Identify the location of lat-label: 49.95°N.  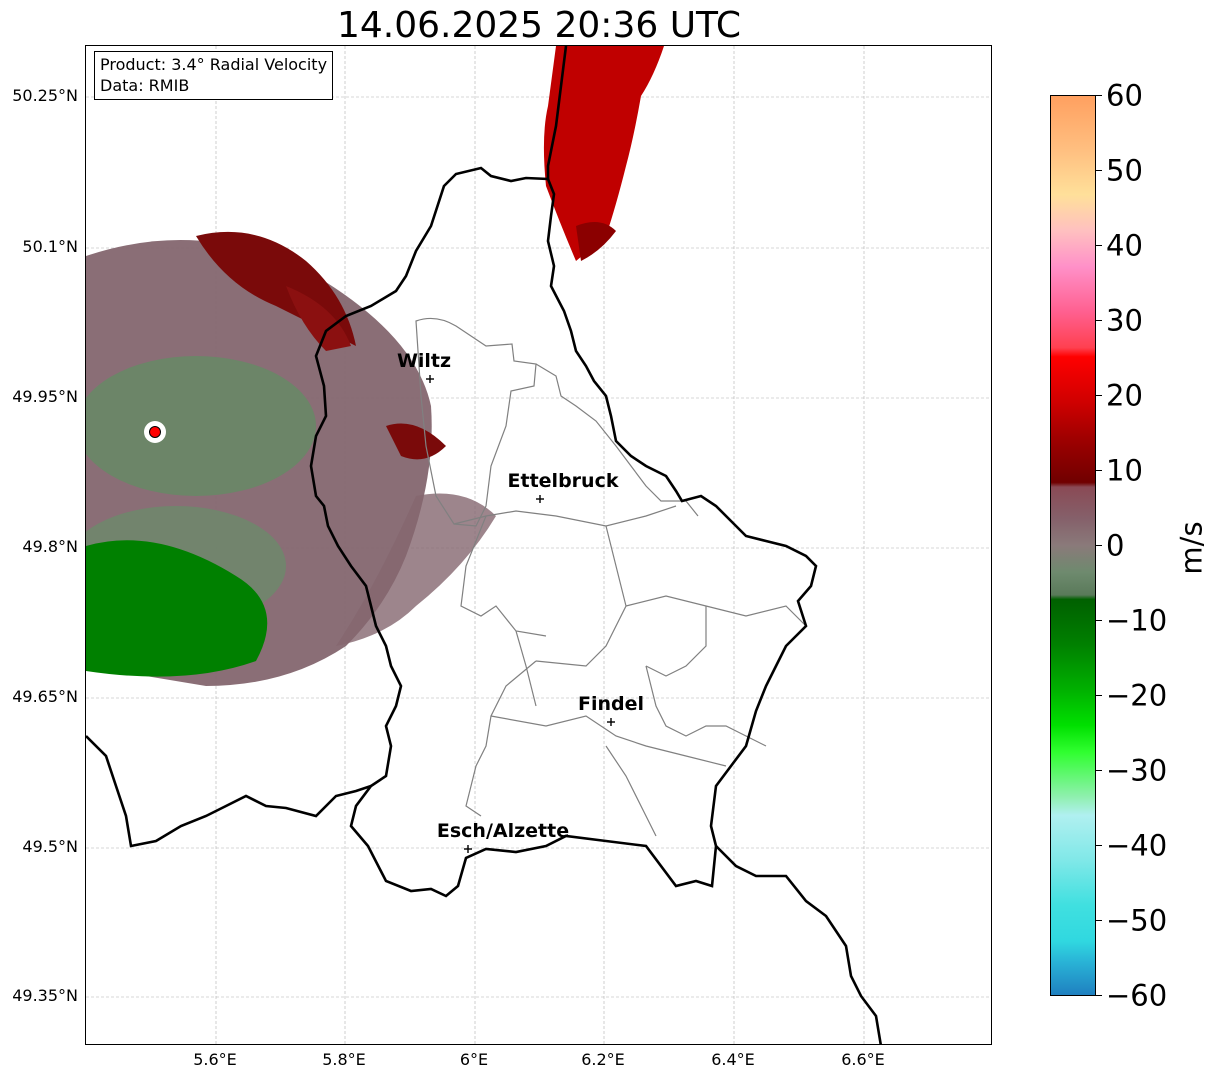
(45, 396).